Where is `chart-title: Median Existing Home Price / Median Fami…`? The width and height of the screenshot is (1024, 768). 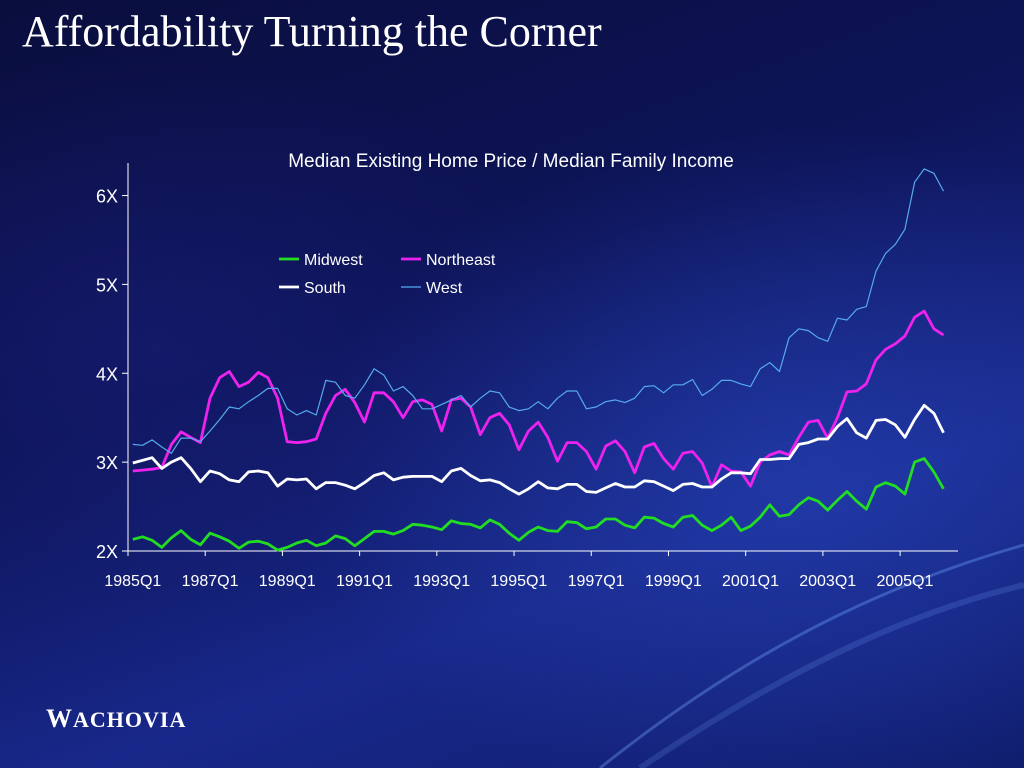 chart-title: Median Existing Home Price / Median Fami… is located at coordinates (511, 161).